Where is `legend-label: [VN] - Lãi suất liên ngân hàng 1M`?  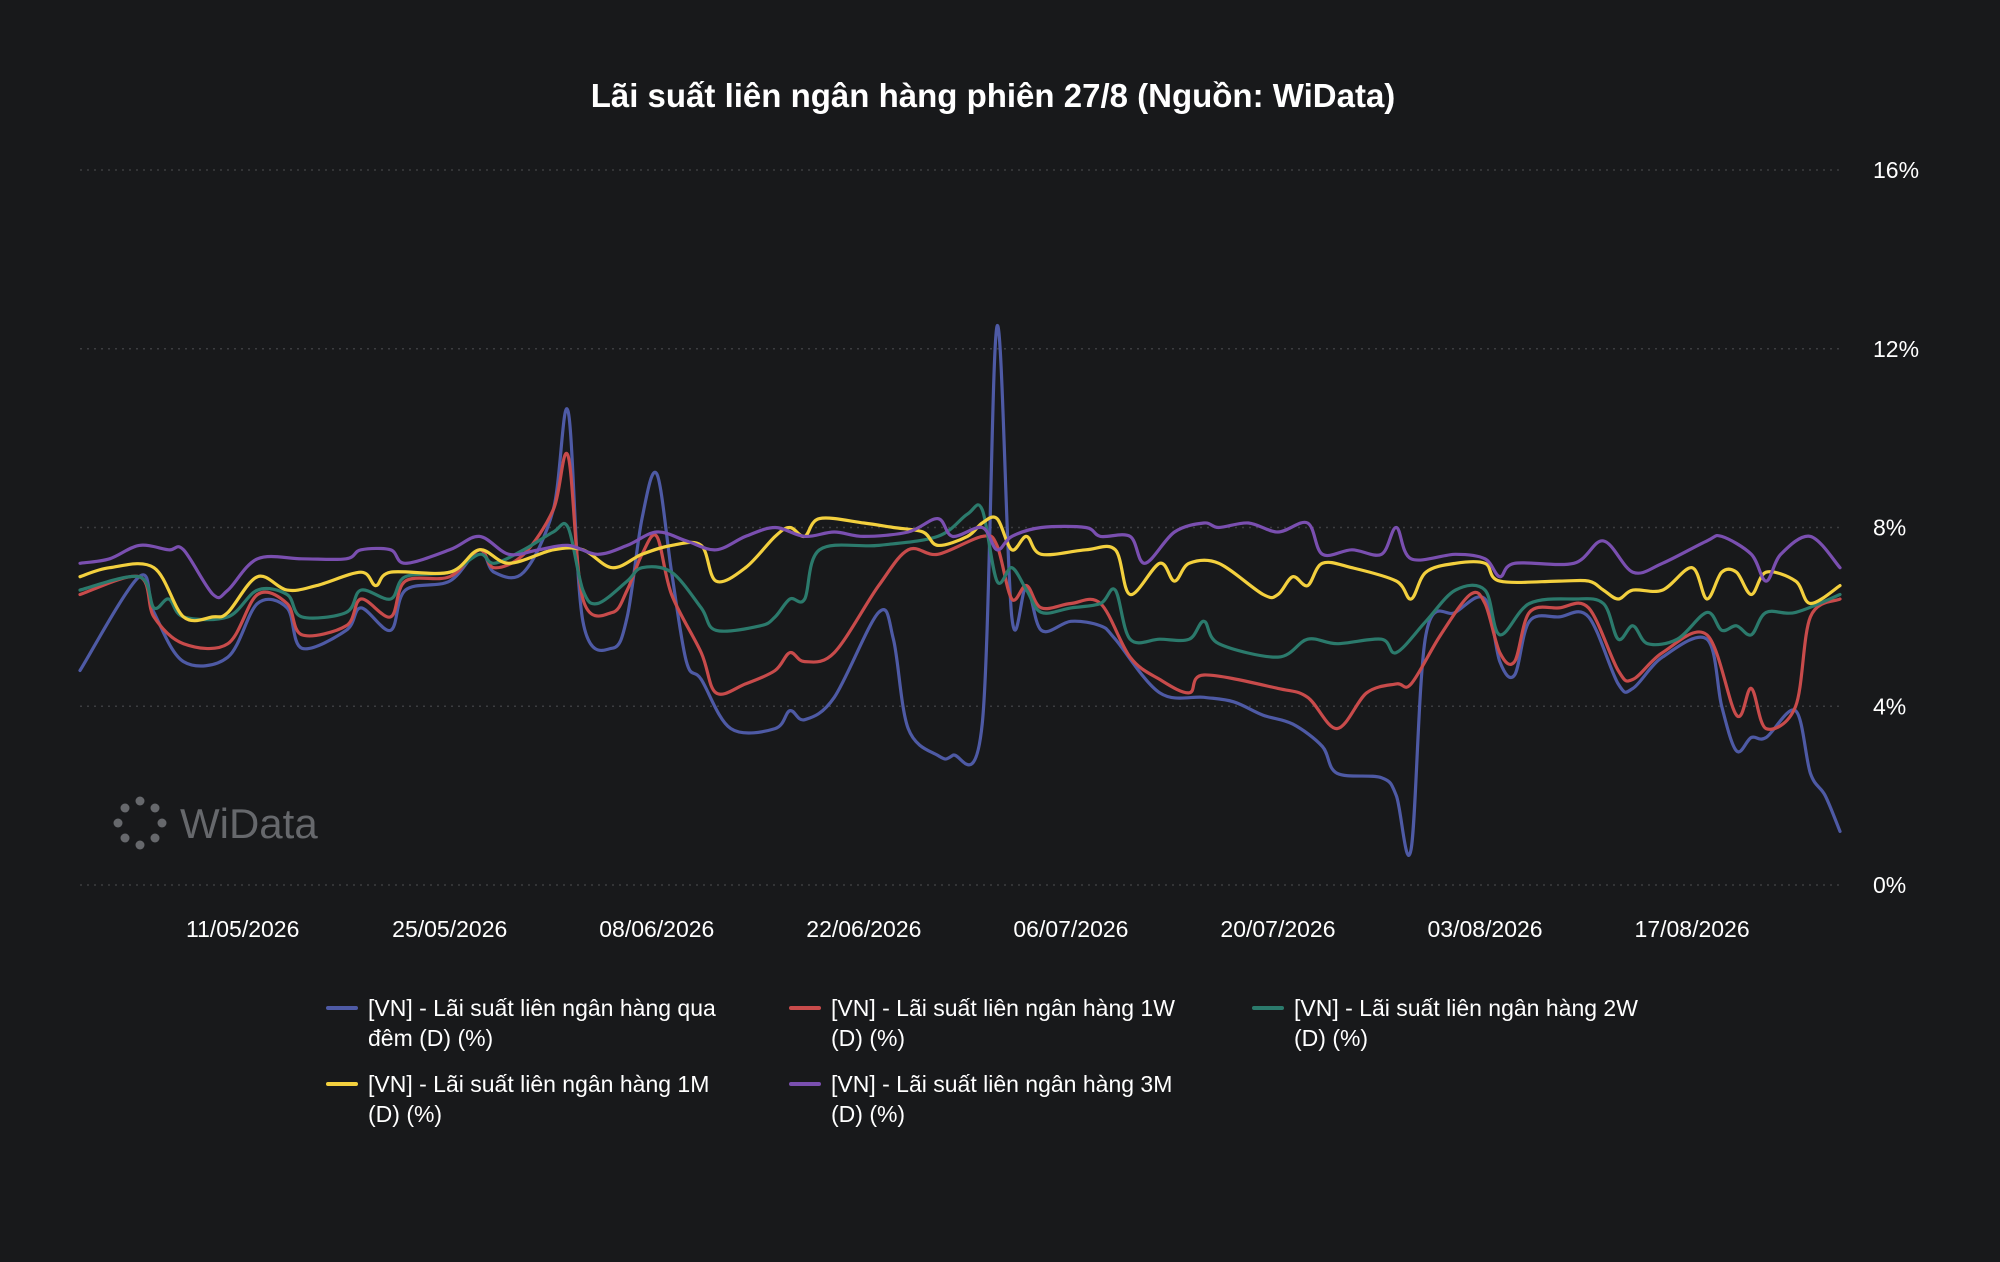
legend-label: [VN] - Lãi suất liên ngân hàng 1M is located at coordinates (538, 1084).